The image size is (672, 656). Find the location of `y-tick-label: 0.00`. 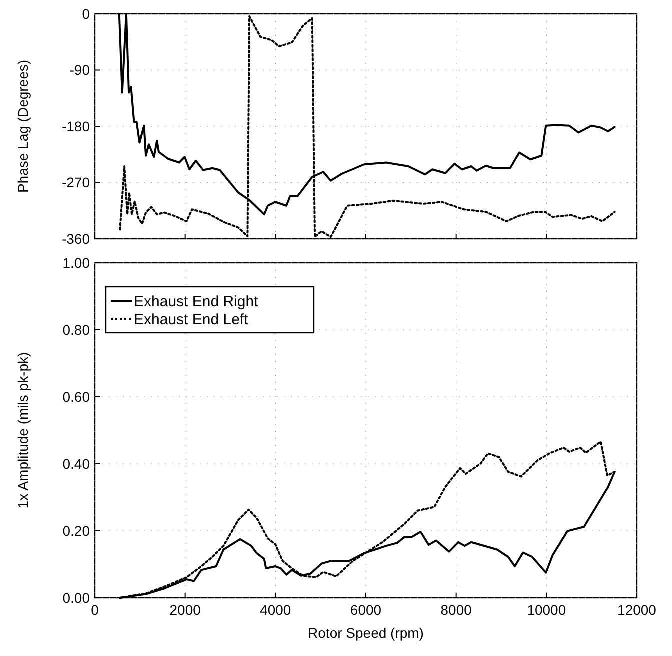

y-tick-label: 0.00 is located at coordinates (76, 598).